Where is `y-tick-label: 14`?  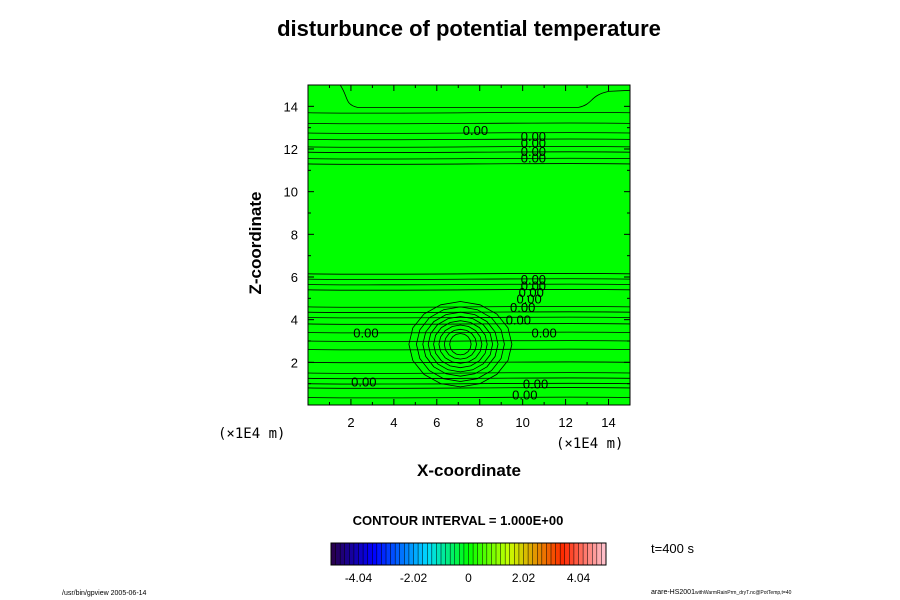
y-tick-label: 14 is located at coordinates (291, 106).